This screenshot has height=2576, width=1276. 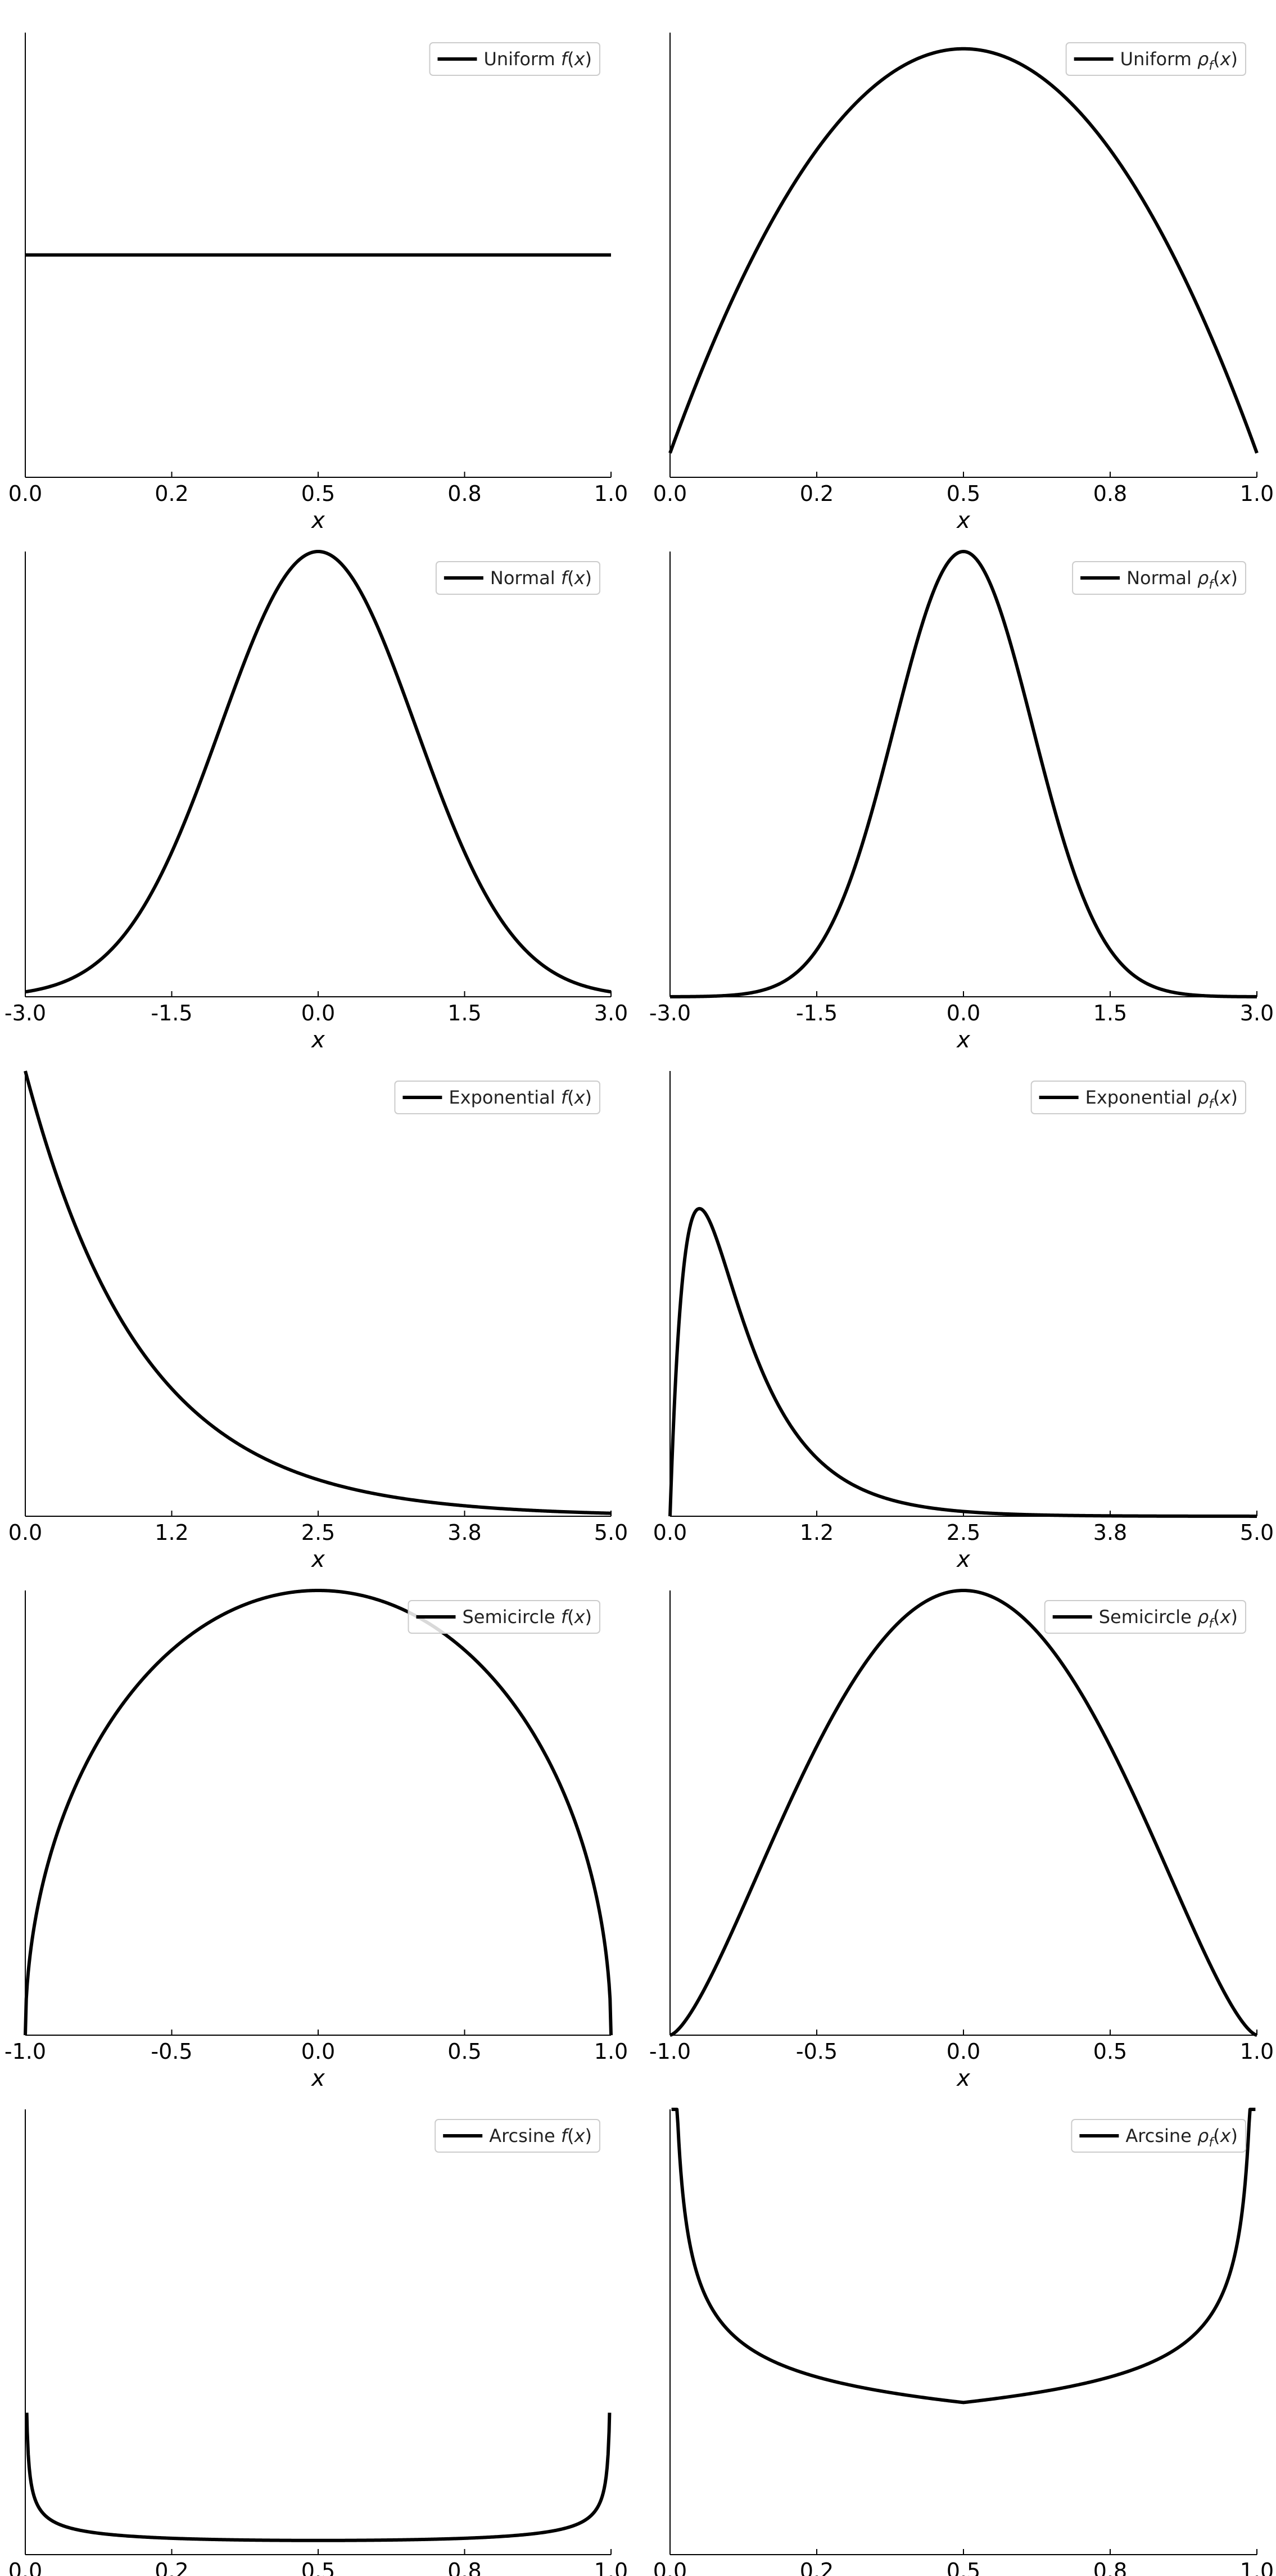 I want to click on subplot-uniform-rho: 0.0 0.2 0.5 0.8 1.0 x Uniform ρf(x), so click(x=963, y=283).